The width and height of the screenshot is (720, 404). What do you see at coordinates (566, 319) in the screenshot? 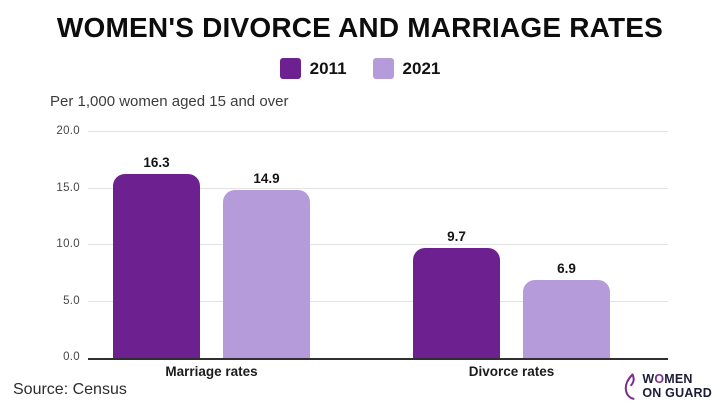
I see `bar-2021-divorce-rates` at bounding box center [566, 319].